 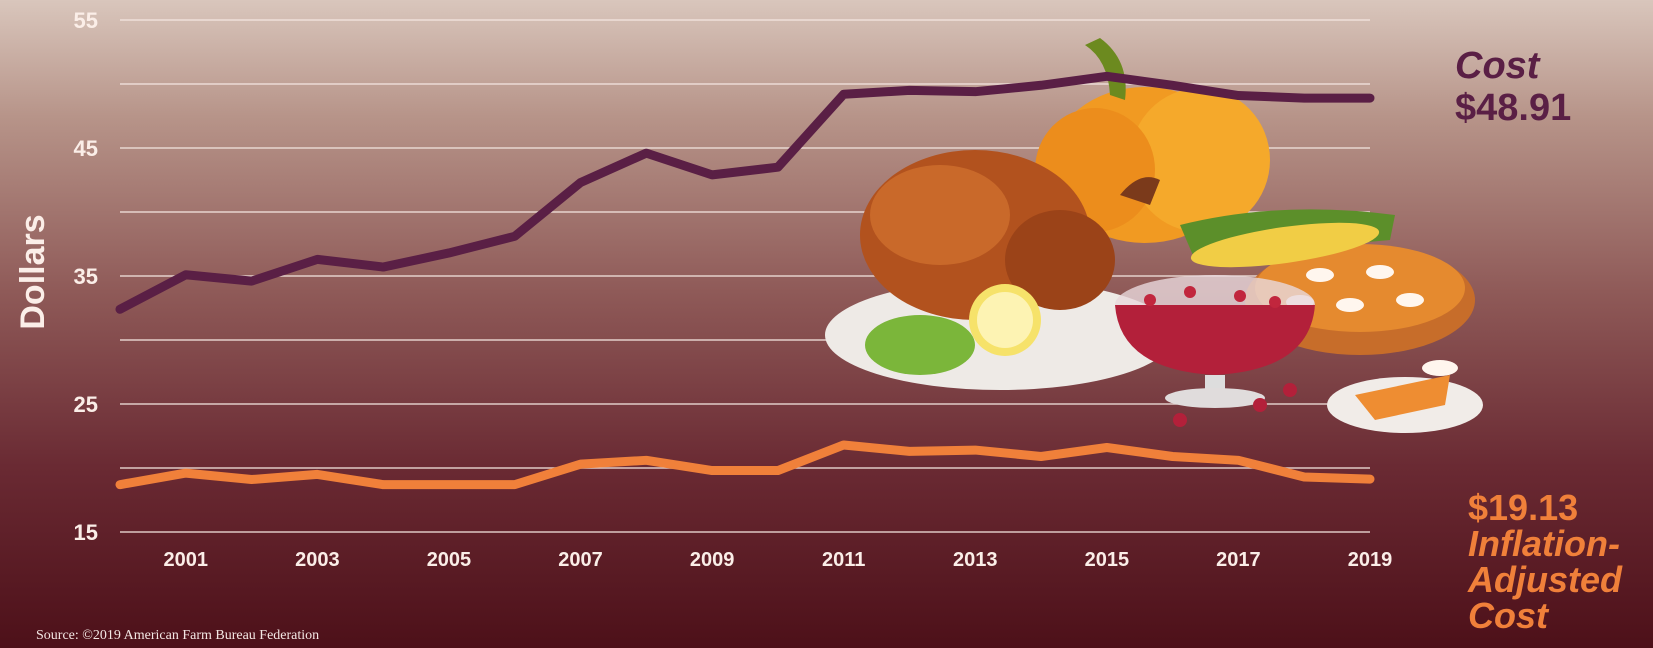 I want to click on inflation-annotation: $19.13 Inflation- Adjusted Cost, so click(x=1545, y=562).